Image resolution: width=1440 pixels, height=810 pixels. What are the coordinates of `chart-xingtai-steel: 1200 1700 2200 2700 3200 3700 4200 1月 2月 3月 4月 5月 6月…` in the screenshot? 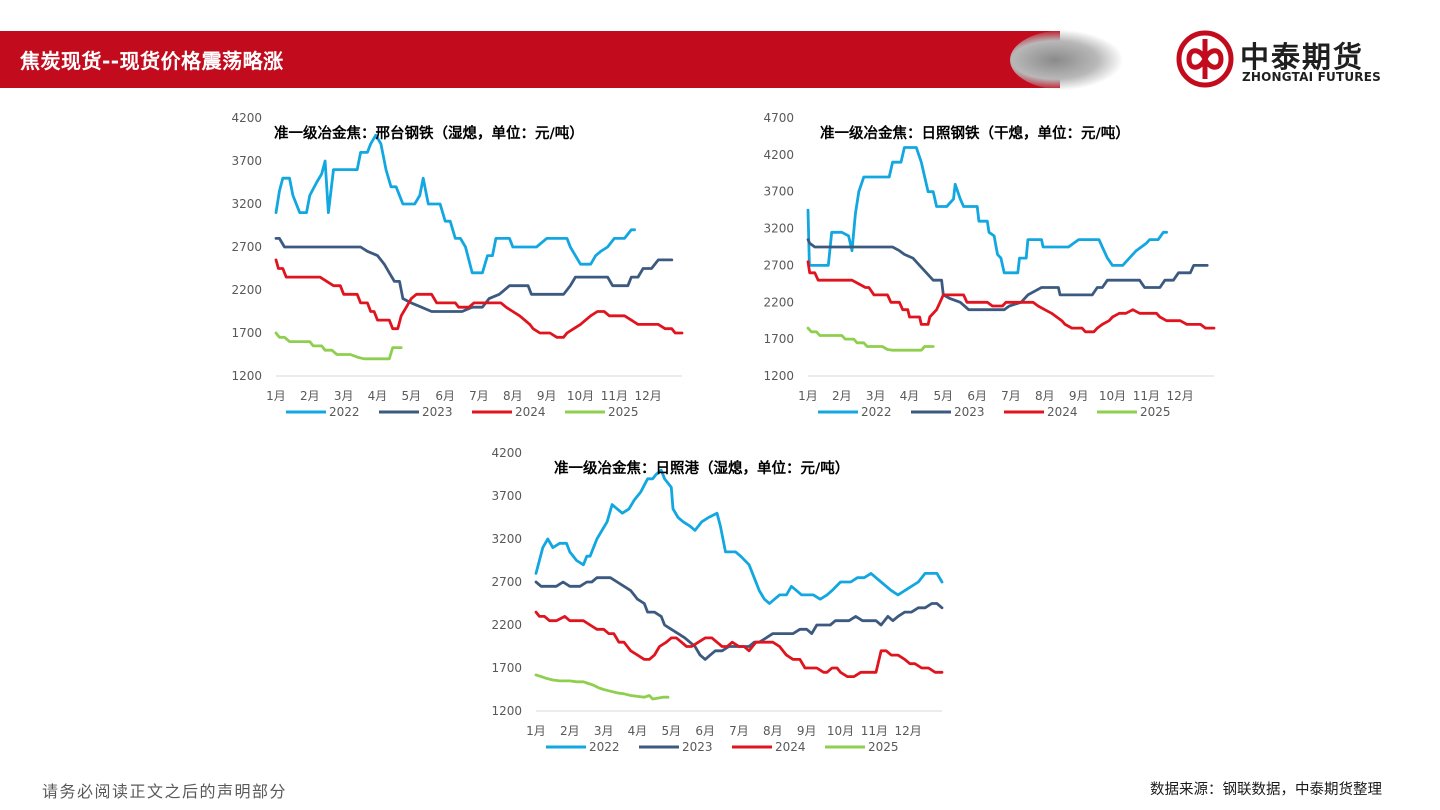 It's located at (460, 266).